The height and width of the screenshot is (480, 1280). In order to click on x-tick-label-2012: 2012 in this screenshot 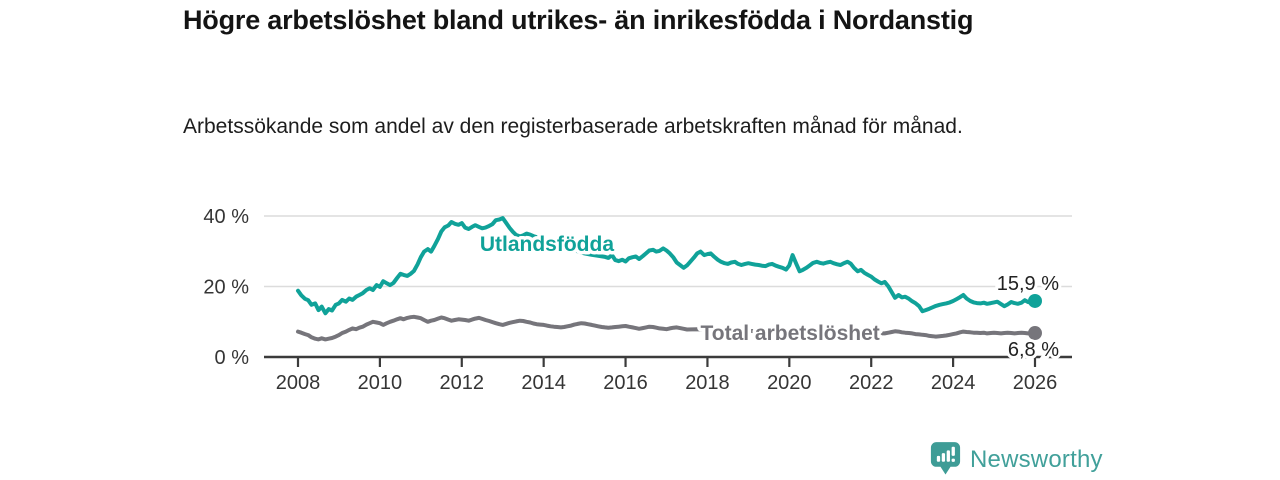, I will do `click(462, 383)`.